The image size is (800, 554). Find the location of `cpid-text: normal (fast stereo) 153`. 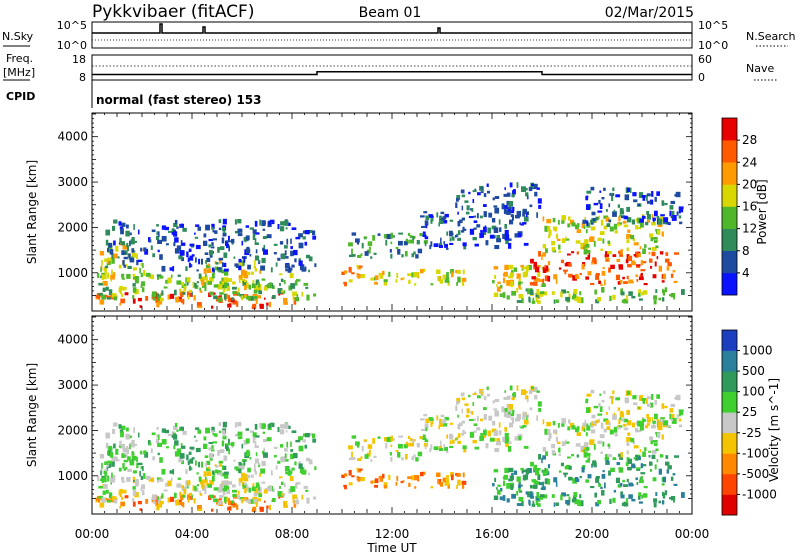

cpid-text: normal (fast stereo) 153 is located at coordinates (179, 100).